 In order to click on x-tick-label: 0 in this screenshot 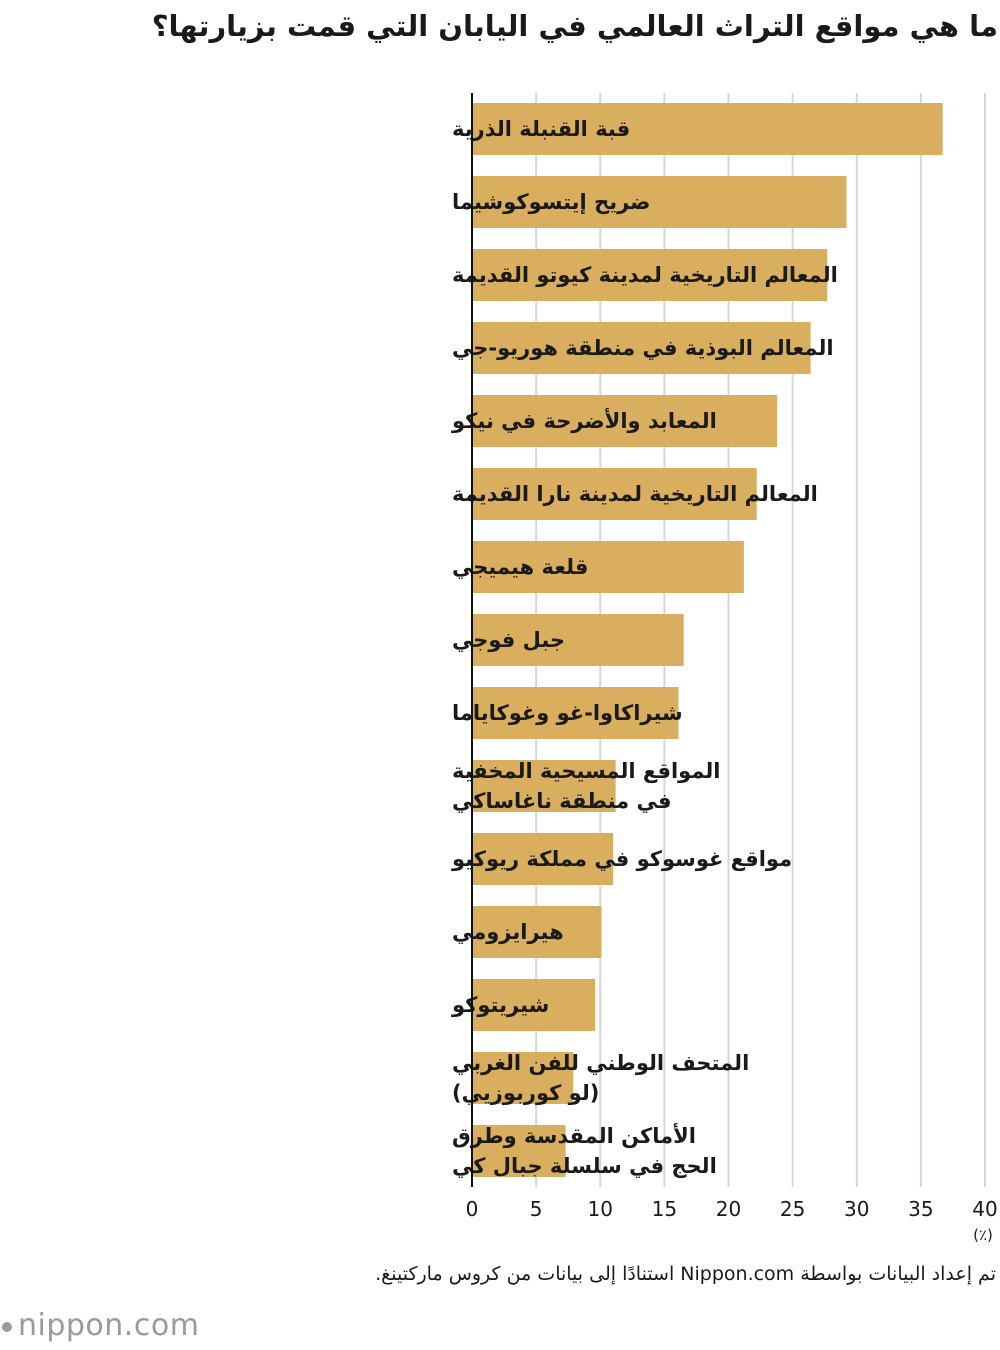, I will do `click(472, 1209)`.